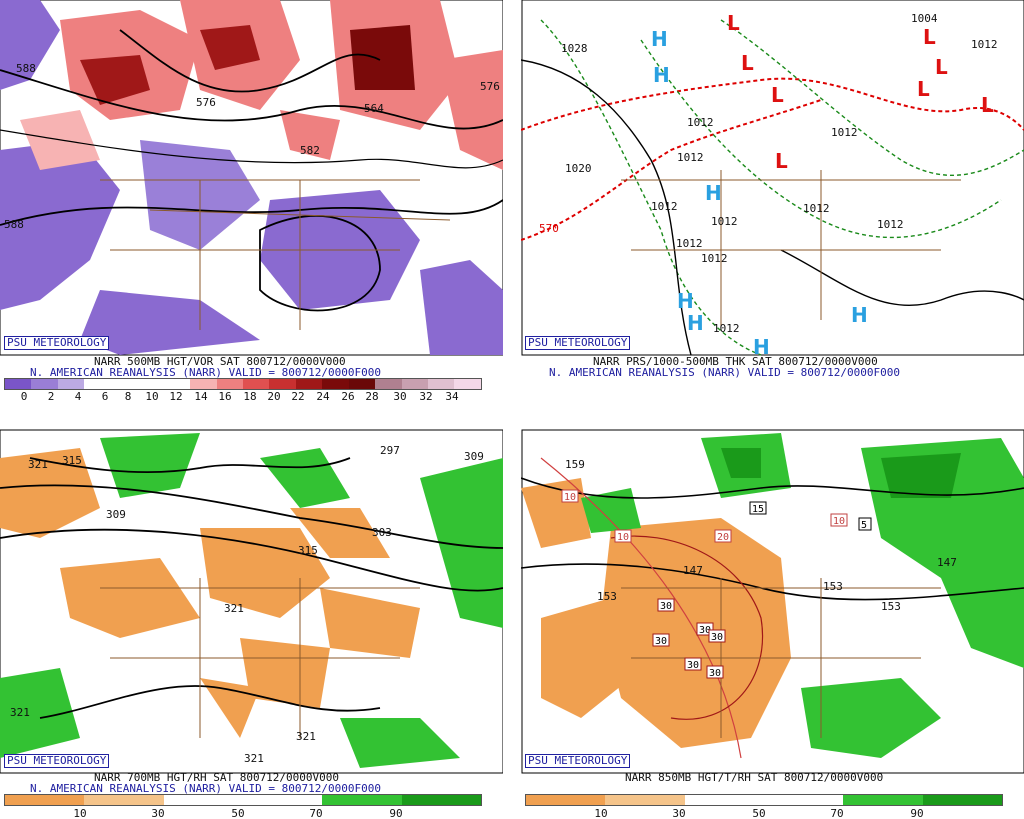 The height and width of the screenshot is (819, 1024). I want to click on height-label: 159, so click(575, 464).